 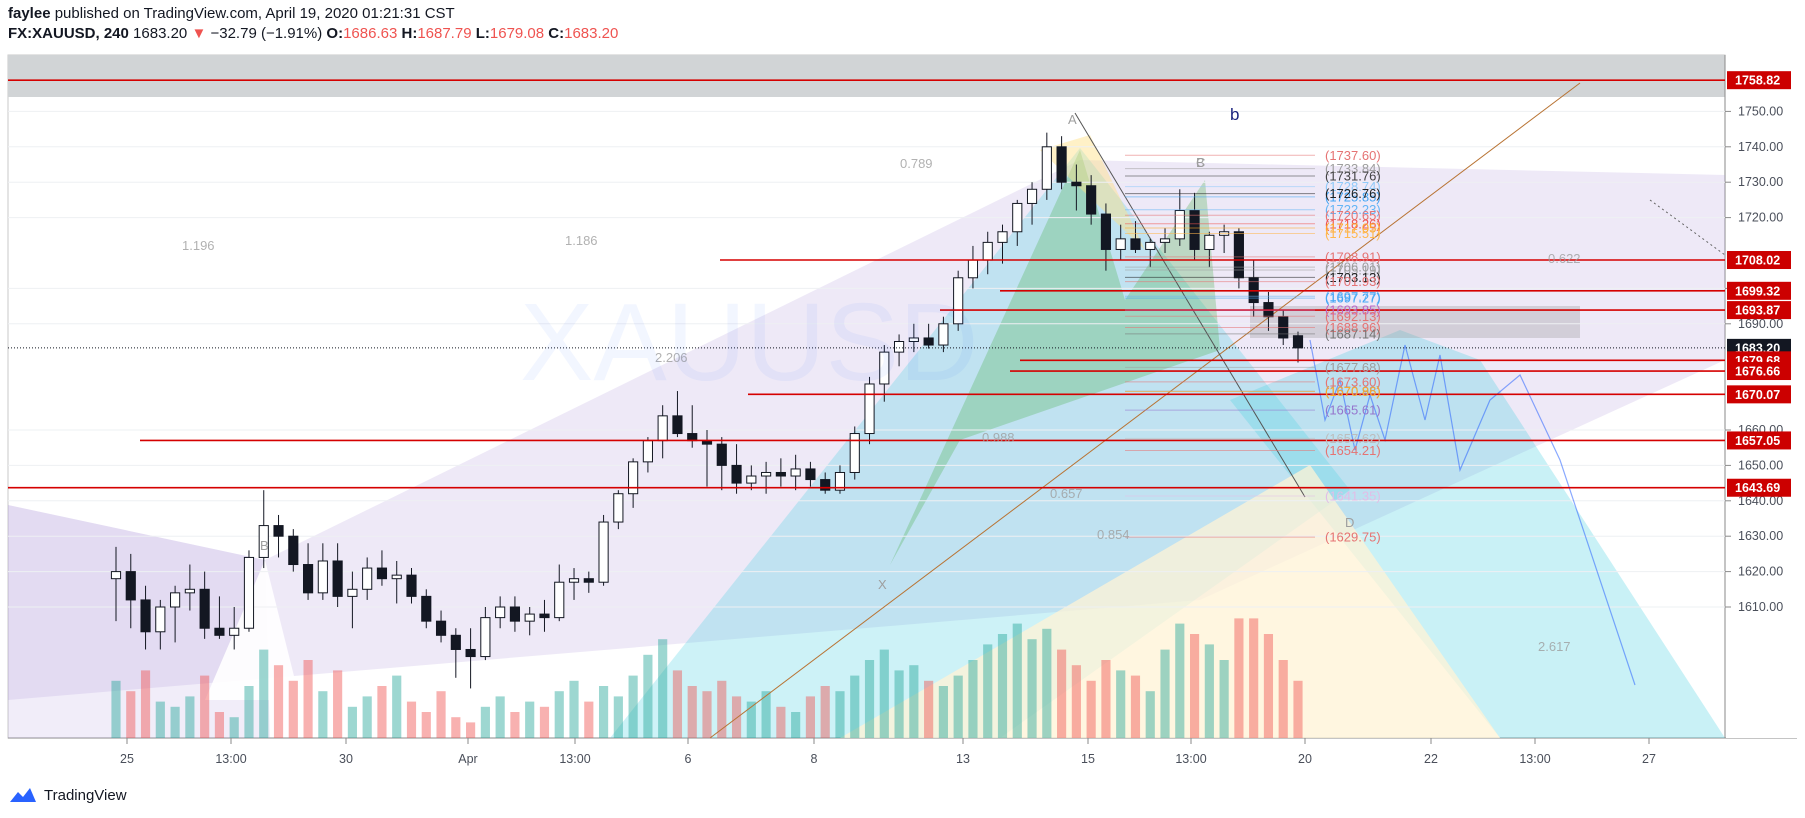 What do you see at coordinates (1353, 450) in the screenshot?
I see `projection-label: (1654.21)` at bounding box center [1353, 450].